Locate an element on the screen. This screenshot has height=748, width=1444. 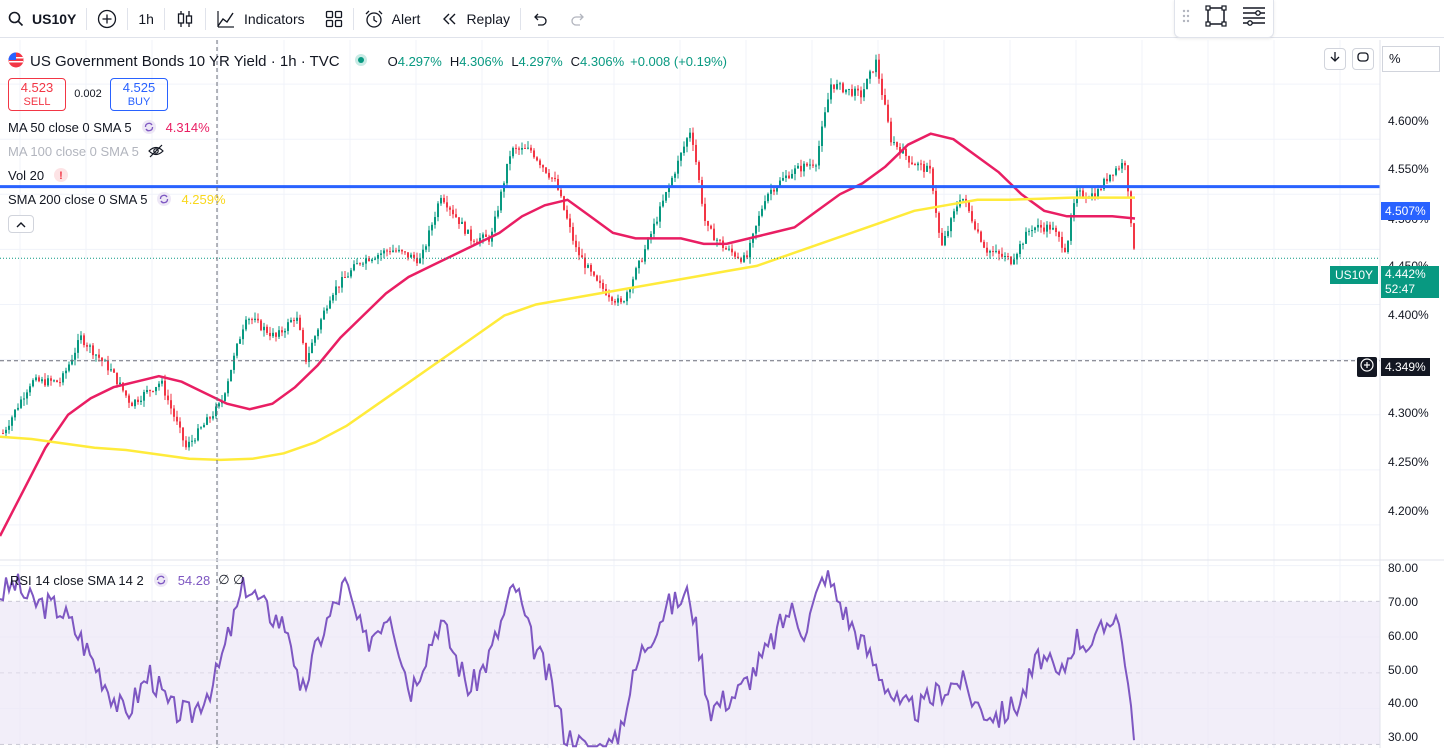
rsi-legend: RSI 14 close SMA 14 2 54.28 ∅ ∅ is located at coordinates (127, 580).